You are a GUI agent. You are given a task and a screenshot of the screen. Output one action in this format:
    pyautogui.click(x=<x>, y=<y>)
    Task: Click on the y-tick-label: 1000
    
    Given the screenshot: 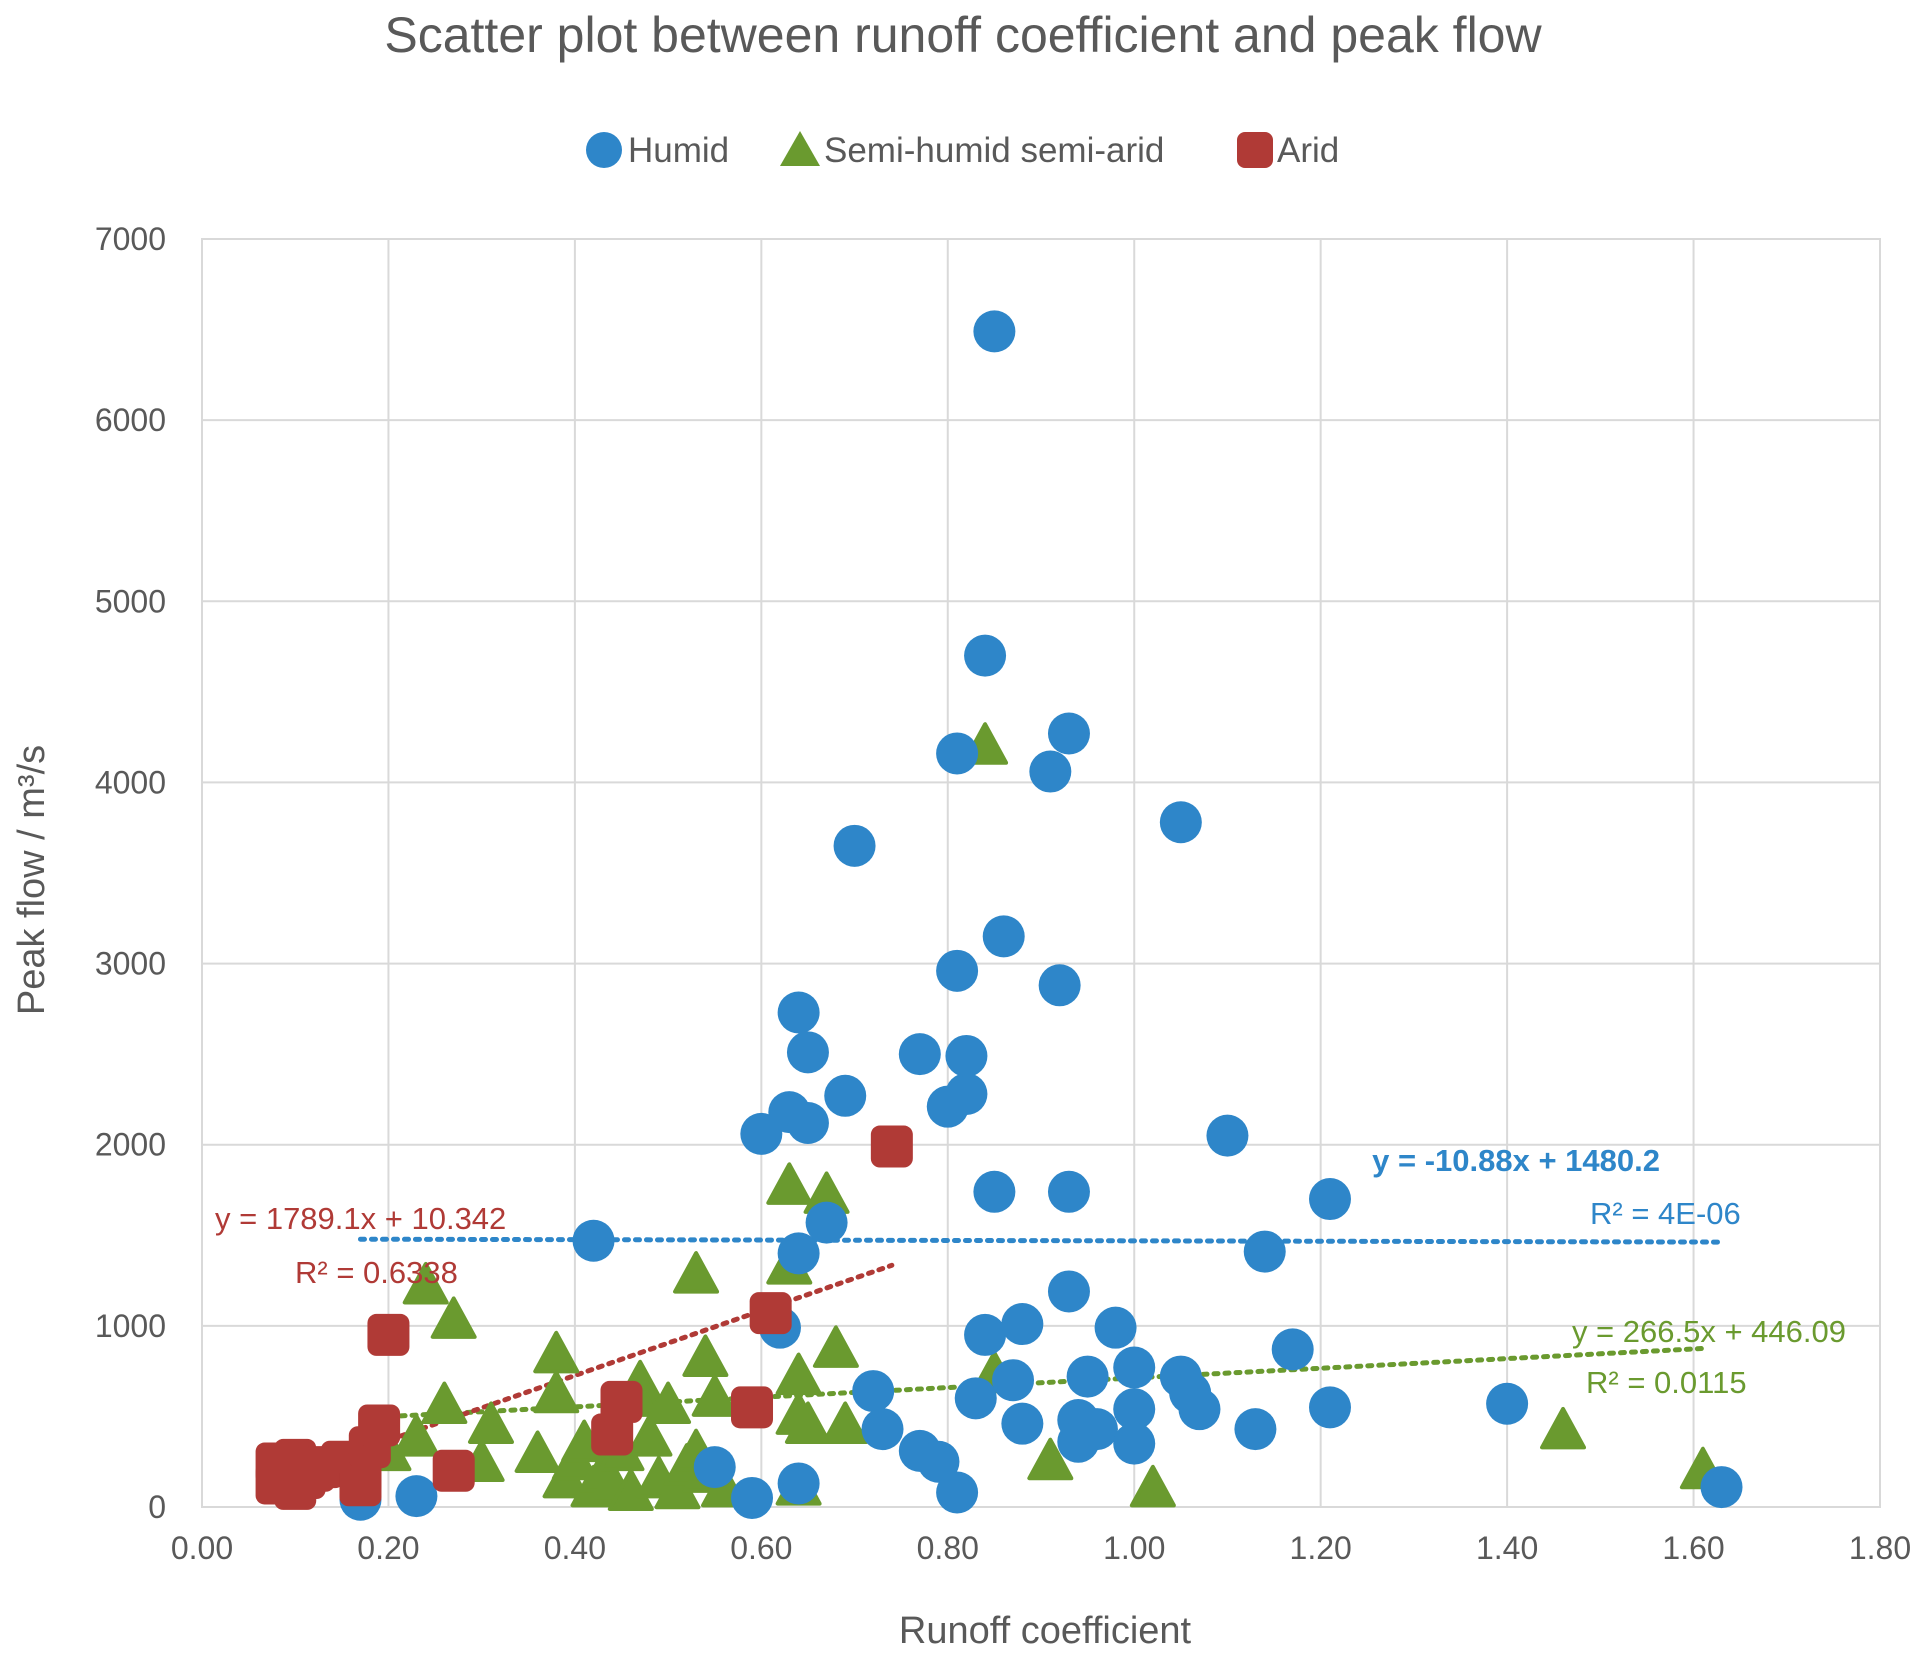 What is the action you would take?
    pyautogui.click(x=130, y=1326)
    